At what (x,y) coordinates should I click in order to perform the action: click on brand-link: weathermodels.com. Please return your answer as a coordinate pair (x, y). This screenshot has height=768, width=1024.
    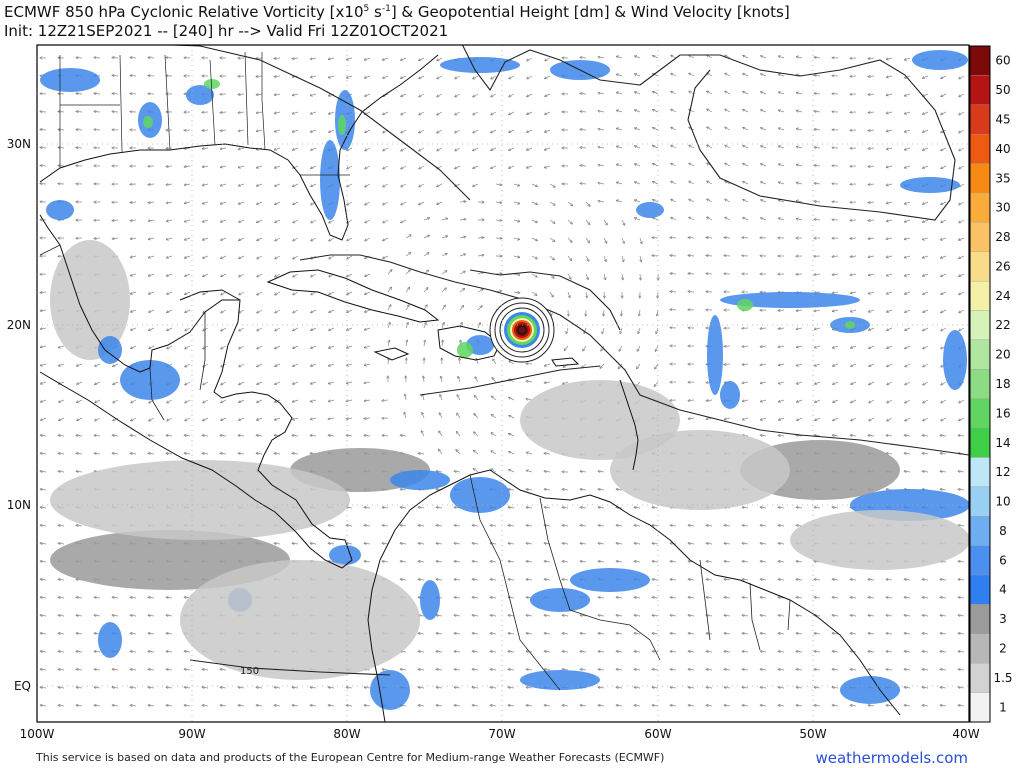
    Looking at the image, I should click on (891, 758).